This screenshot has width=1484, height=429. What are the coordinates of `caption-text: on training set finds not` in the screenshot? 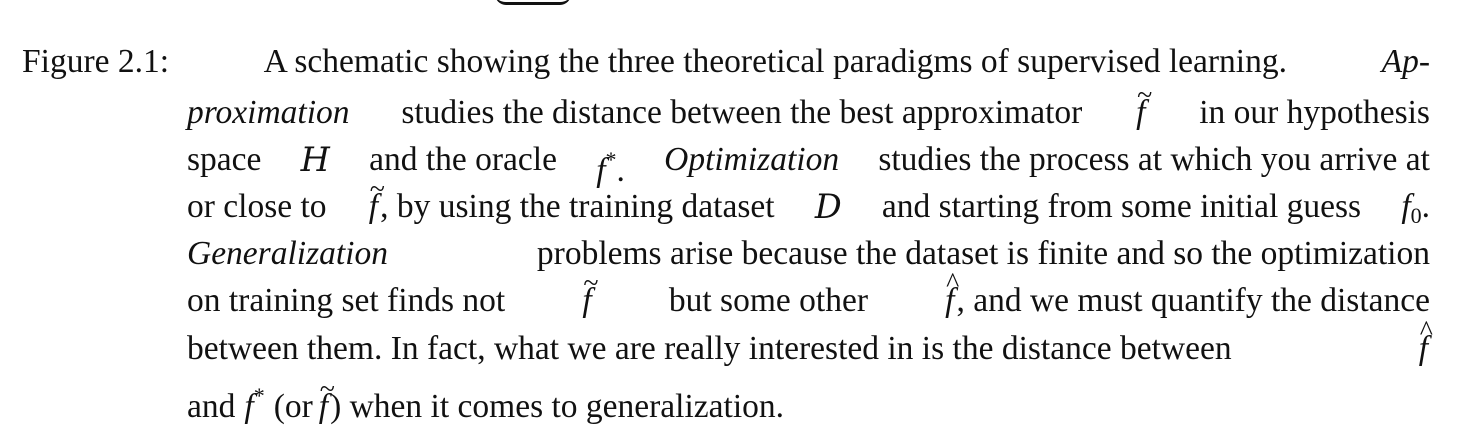 It's located at (346, 300).